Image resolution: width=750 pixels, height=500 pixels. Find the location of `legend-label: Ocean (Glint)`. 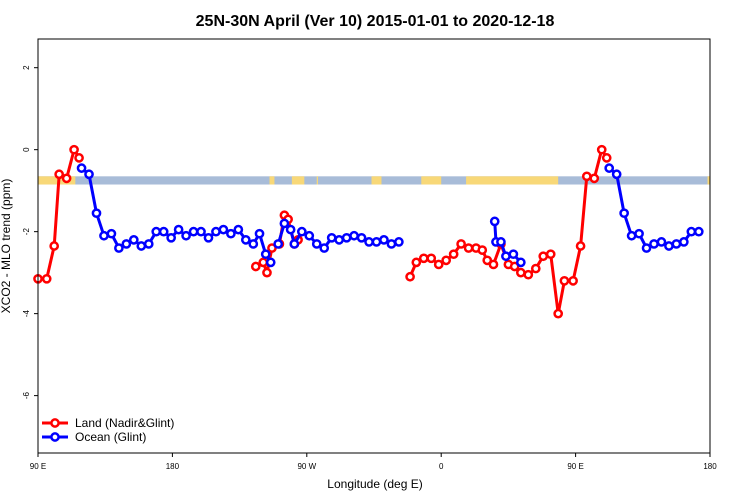

legend-label: Ocean (Glint) is located at coordinates (110, 437).